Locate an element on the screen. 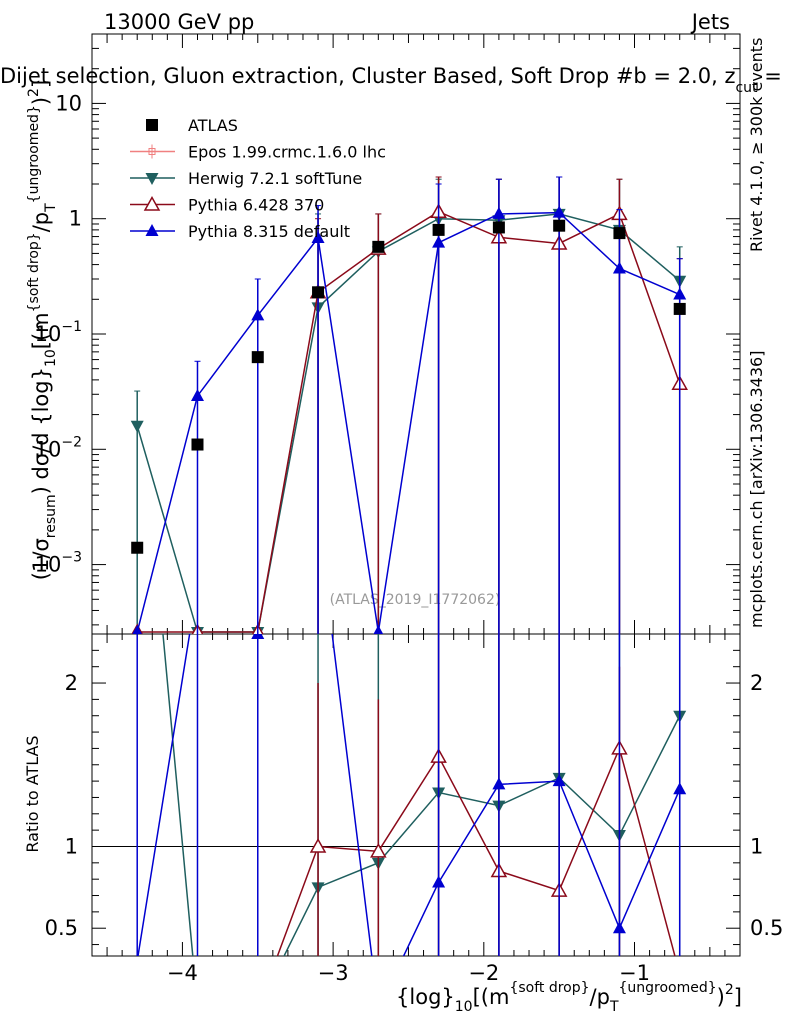 The height and width of the screenshot is (1024, 786). ratio-line-pythia6 is located at coordinates (476, 851).